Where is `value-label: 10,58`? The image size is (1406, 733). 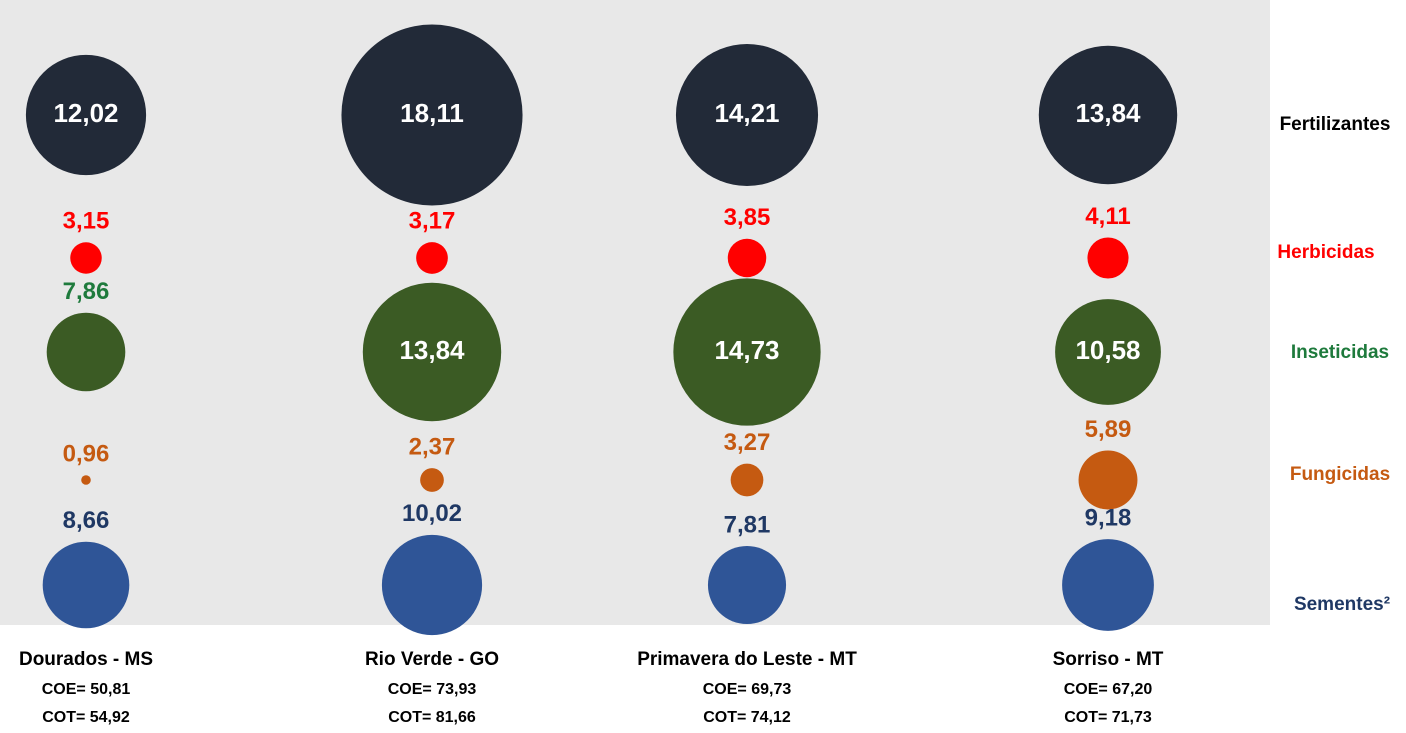 value-label: 10,58 is located at coordinates (1107, 350).